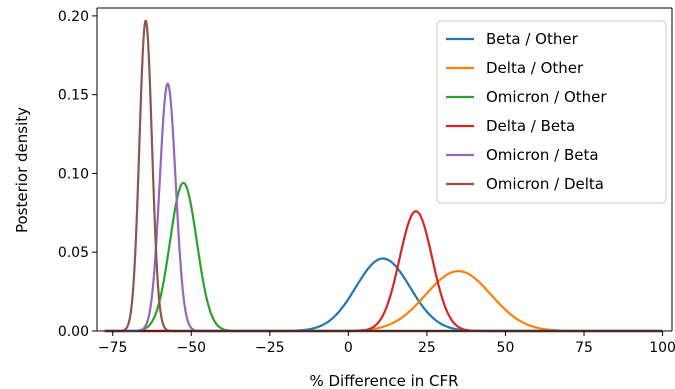 The height and width of the screenshot is (389, 675). Describe the element at coordinates (584, 348) in the screenshot. I see `x-tick-label: 75` at that location.